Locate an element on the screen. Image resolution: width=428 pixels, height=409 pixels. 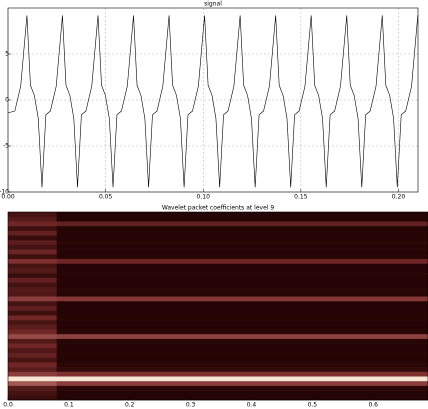
y-tick-label: 0 is located at coordinates (7, 100).